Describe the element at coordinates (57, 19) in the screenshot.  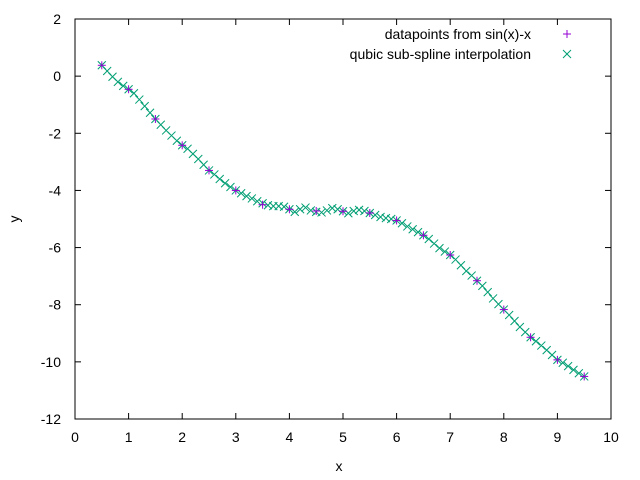
I see `y-tick-label: 2` at that location.